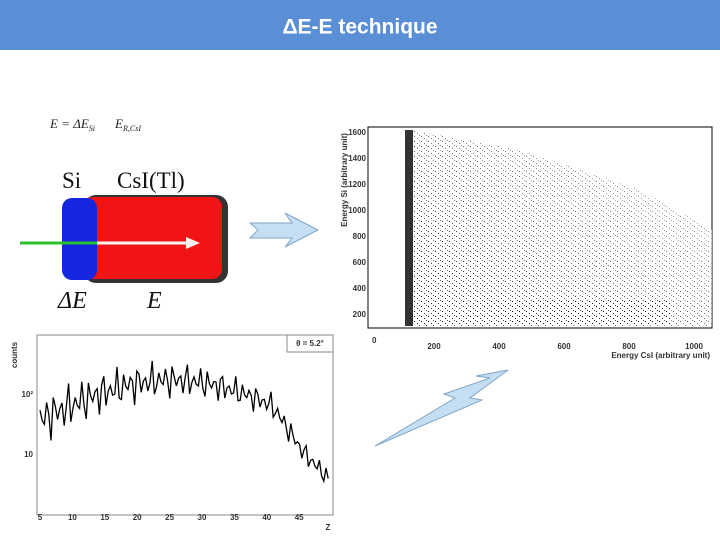 The image size is (720, 540). What do you see at coordinates (359, 27) in the screenshot?
I see `title: ΔE-E technique` at bounding box center [359, 27].